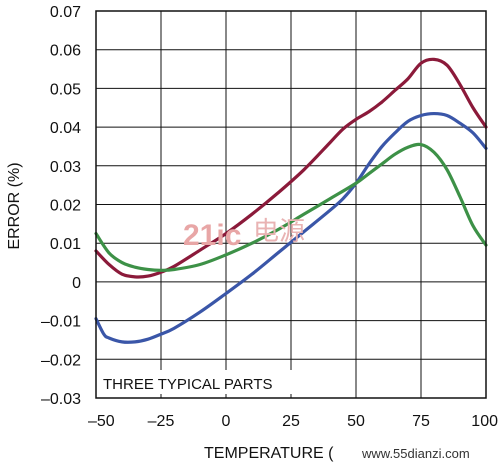  I want to click on y-tick-label: –0.01, so click(61, 322).